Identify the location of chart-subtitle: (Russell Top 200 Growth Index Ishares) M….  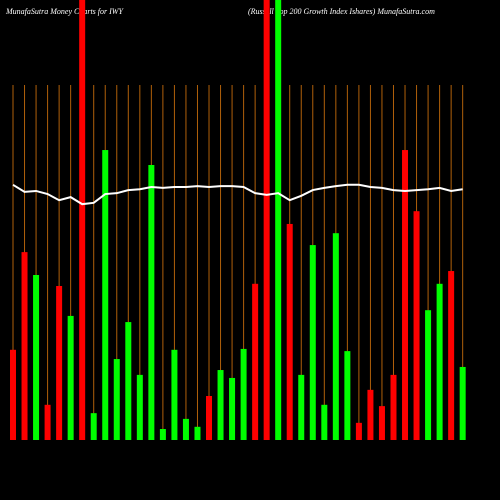
(341, 11).